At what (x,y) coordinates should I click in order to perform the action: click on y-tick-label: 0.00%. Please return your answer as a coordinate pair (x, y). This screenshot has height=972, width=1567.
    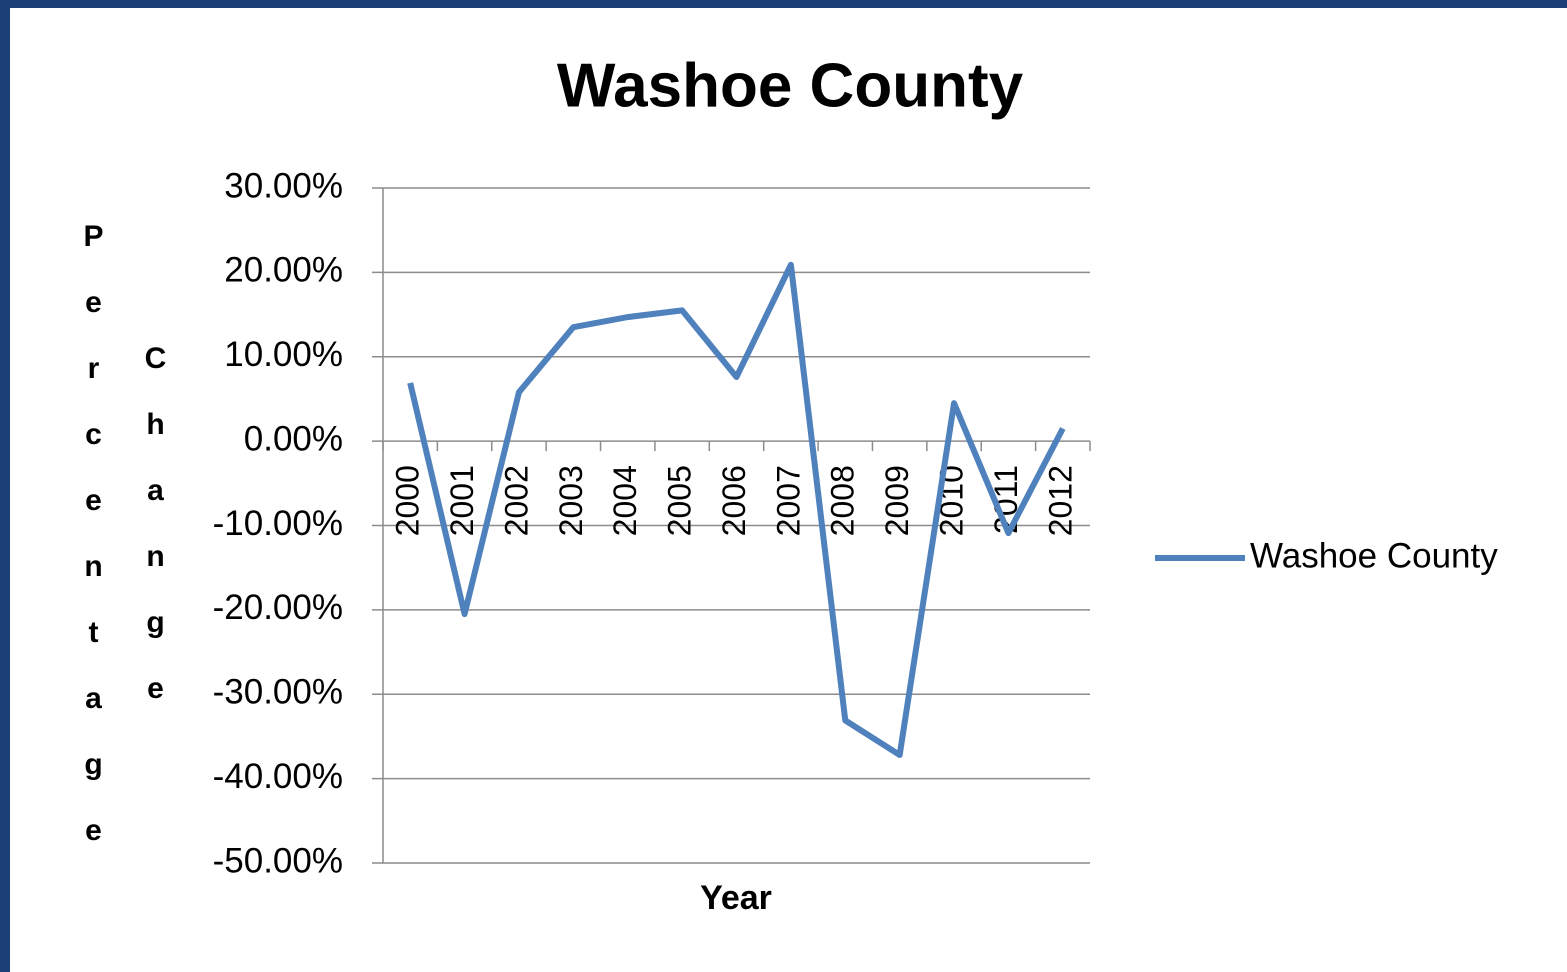
    Looking at the image, I should click on (293, 438).